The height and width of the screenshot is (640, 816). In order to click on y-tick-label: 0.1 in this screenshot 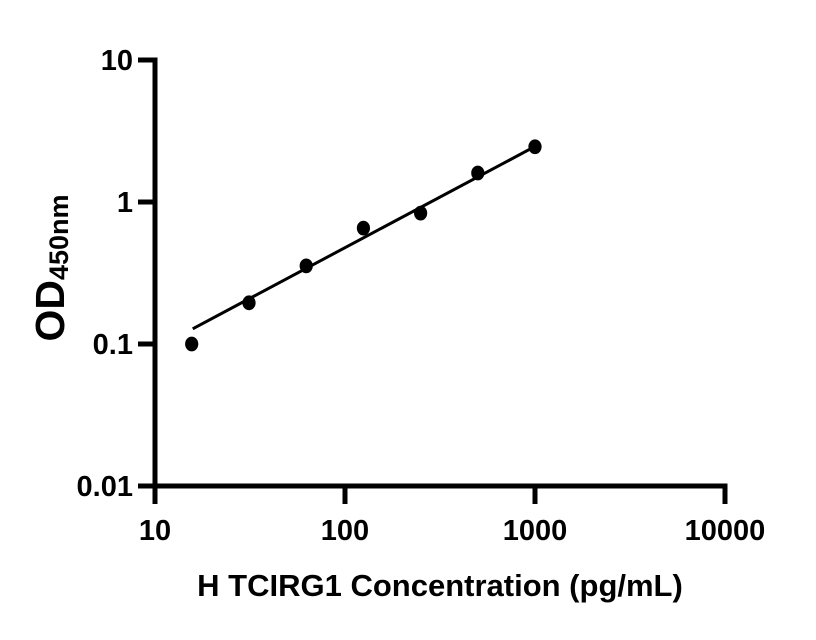, I will do `click(113, 345)`.